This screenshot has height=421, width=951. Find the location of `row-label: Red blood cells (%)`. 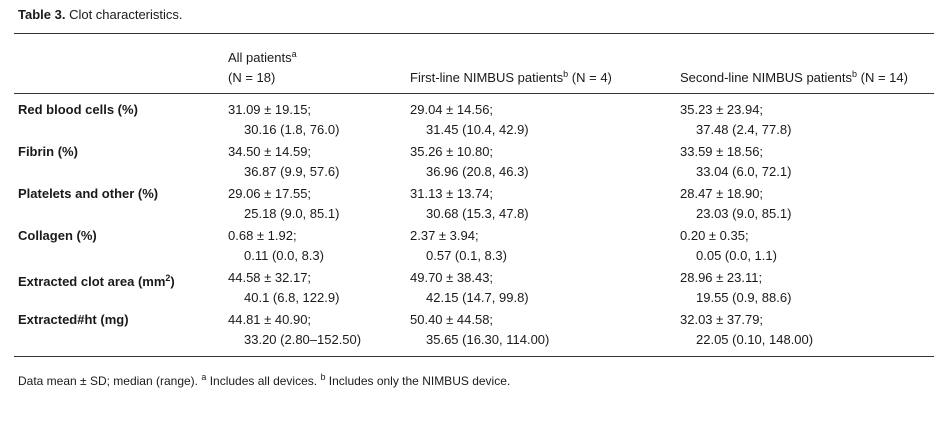

row-label: Red blood cells (%) is located at coordinates (78, 110).